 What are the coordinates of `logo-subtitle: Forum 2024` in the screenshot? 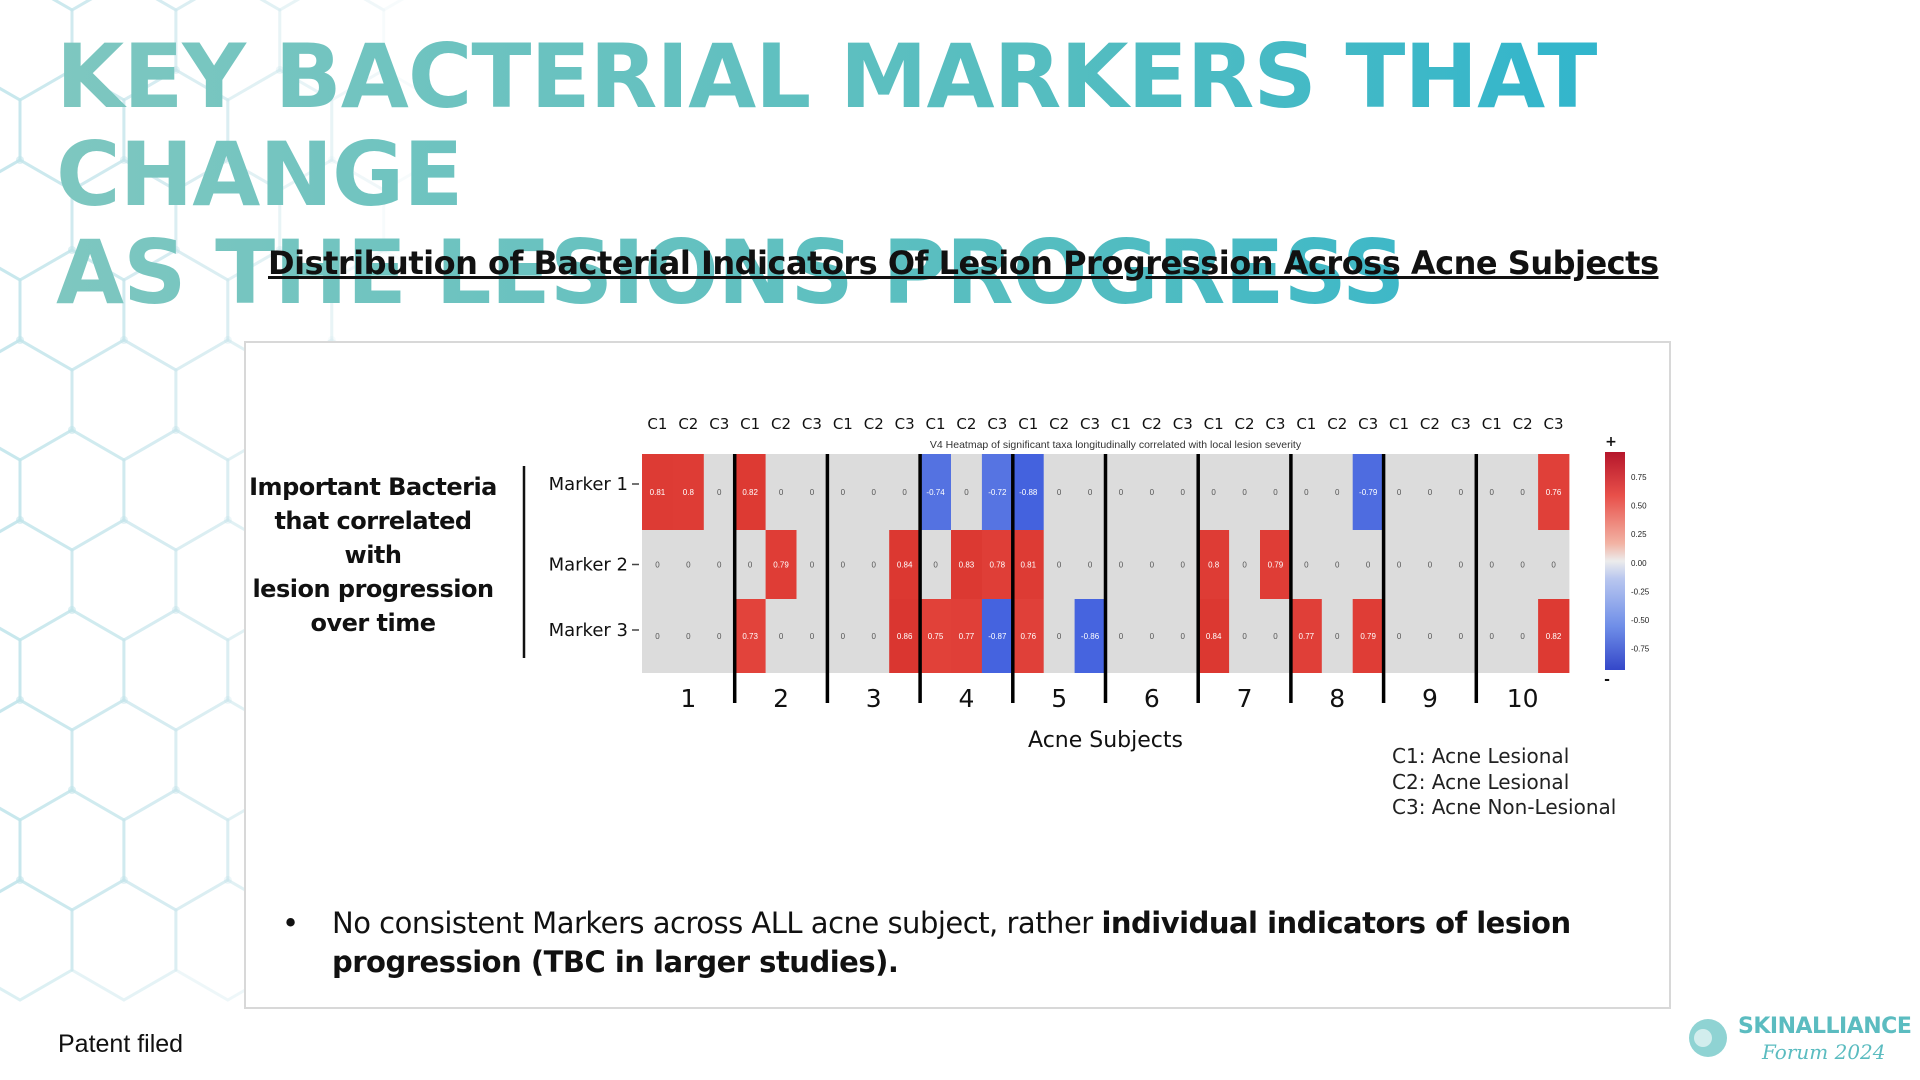 It's located at (1824, 1052).